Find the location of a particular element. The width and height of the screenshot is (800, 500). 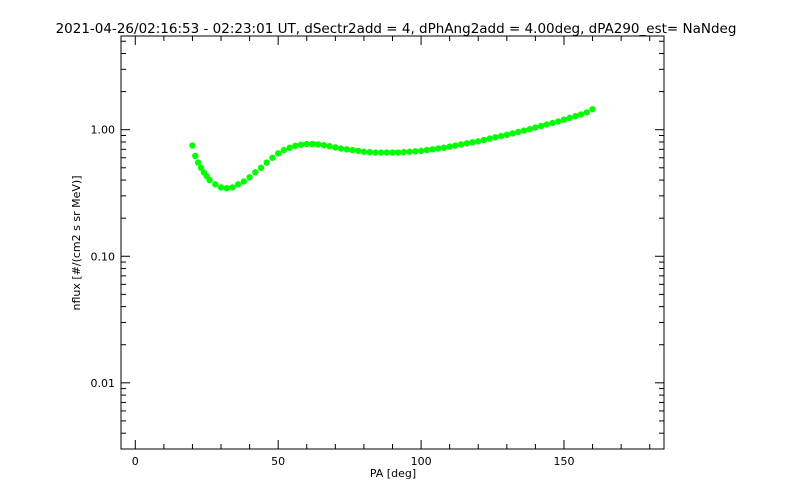

y-tick-label: 1.00 is located at coordinates (103, 130).